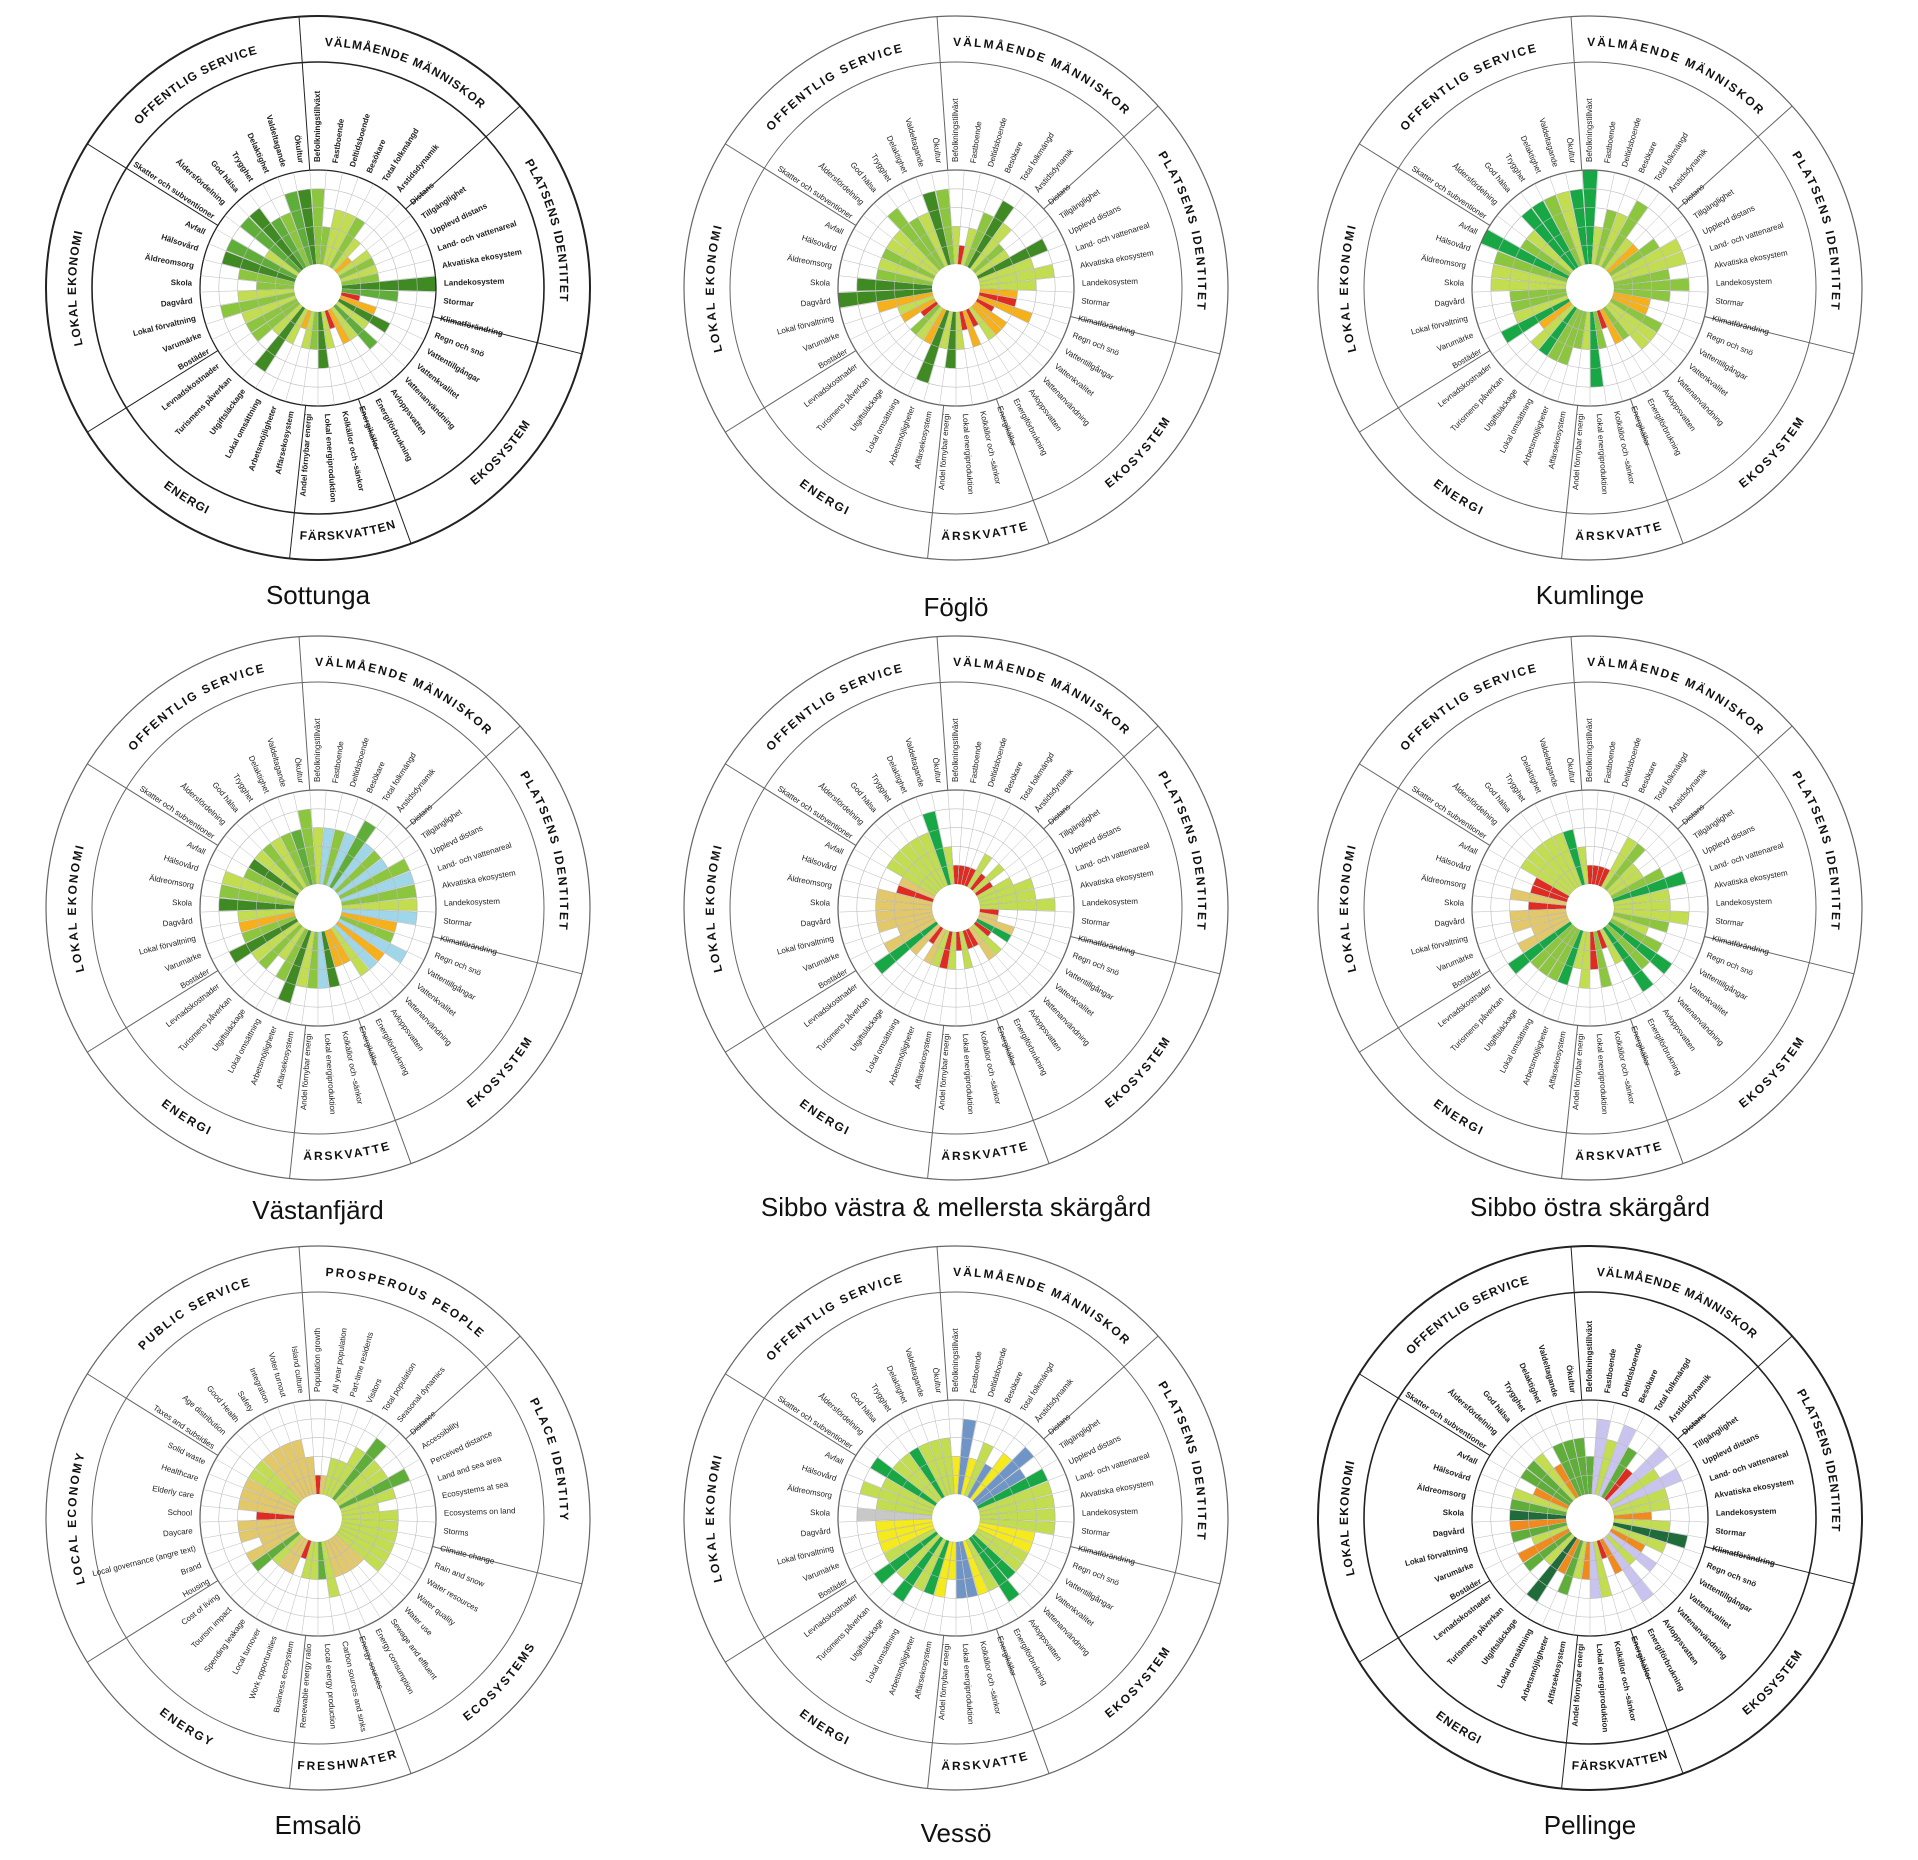 This screenshot has width=1918, height=1860. I want to click on indicator-label: Dagvård, so click(1448, 1532).